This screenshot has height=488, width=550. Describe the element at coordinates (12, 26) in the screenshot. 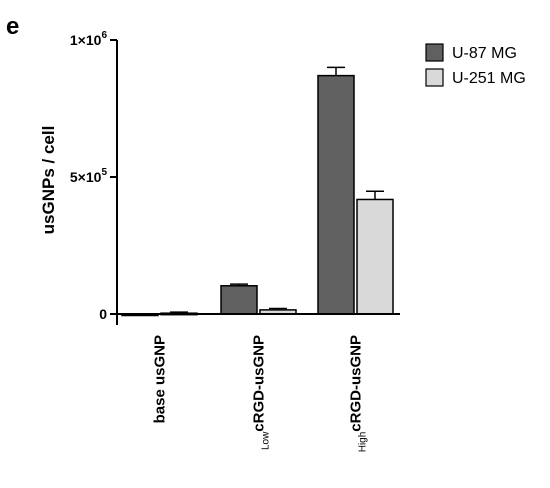

I see `panel-letter: e` at that location.